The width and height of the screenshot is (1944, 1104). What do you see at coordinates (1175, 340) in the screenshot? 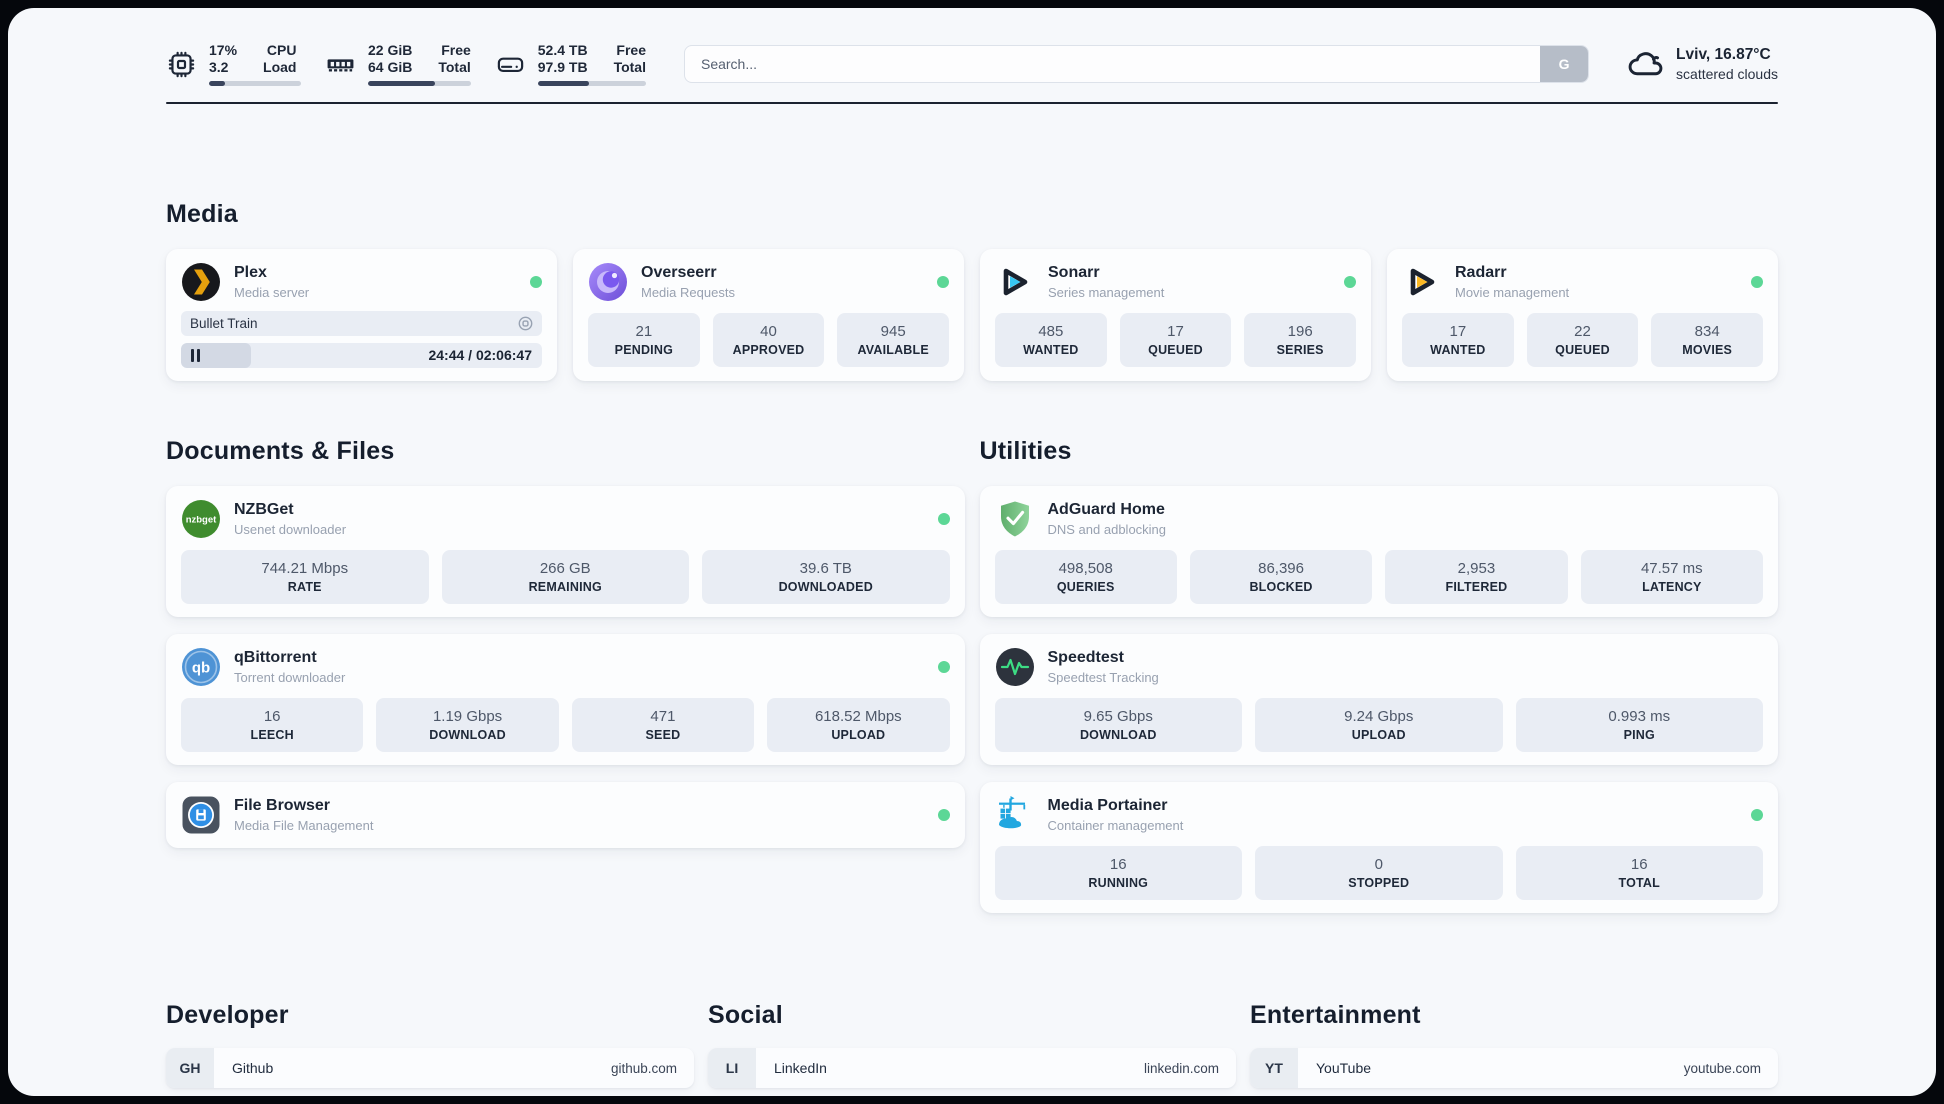
I see `stat-queued: 17 QUEUED` at bounding box center [1175, 340].